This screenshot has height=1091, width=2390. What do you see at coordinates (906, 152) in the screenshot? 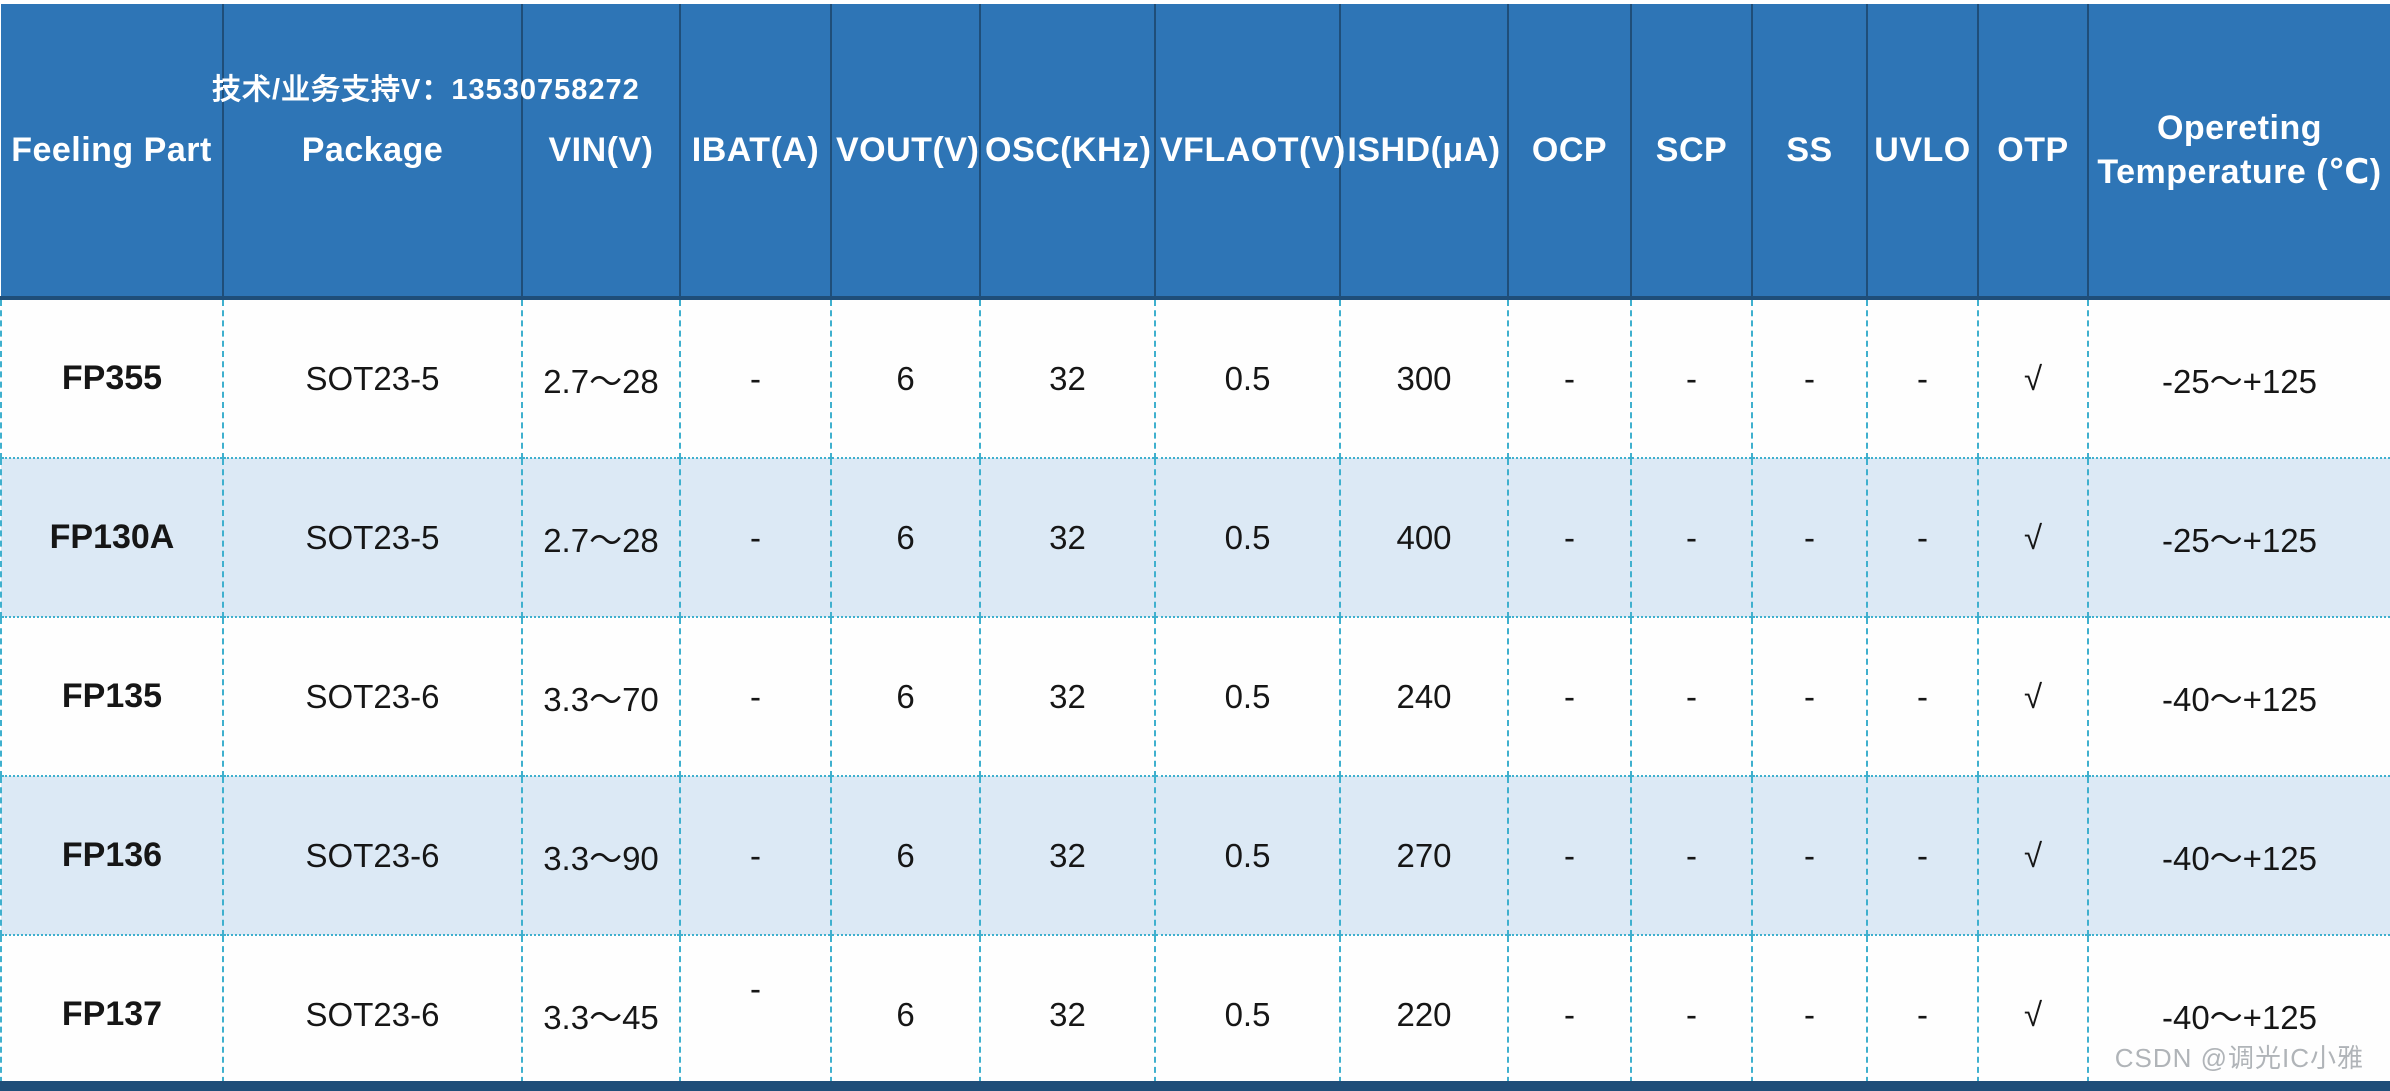
I see `col-header-vout: VOUT(V)` at bounding box center [906, 152].